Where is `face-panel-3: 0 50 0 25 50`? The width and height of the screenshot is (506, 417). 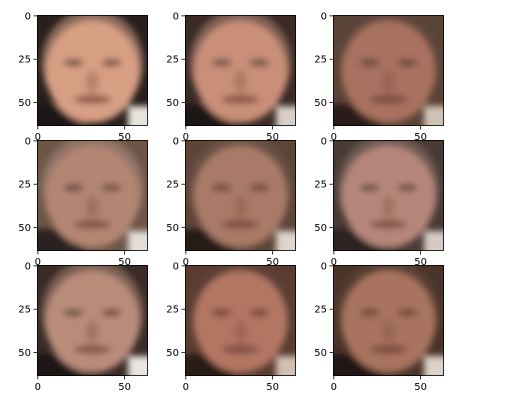
face-panel-3: 0 50 0 25 50 is located at coordinates (379, 77).